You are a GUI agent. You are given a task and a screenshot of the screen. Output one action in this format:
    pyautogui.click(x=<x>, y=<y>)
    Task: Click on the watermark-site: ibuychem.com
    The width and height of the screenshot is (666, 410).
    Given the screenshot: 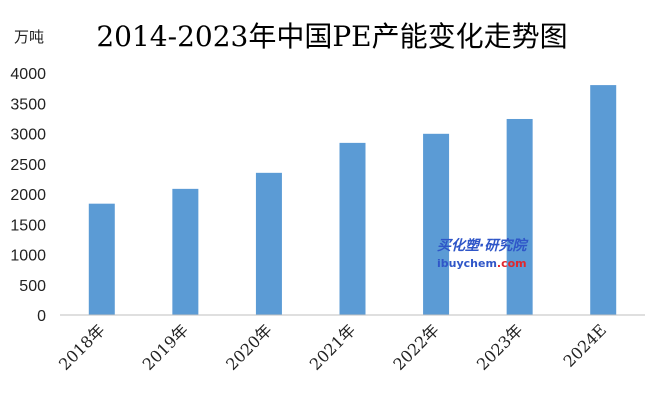 What is the action you would take?
    pyautogui.click(x=482, y=263)
    